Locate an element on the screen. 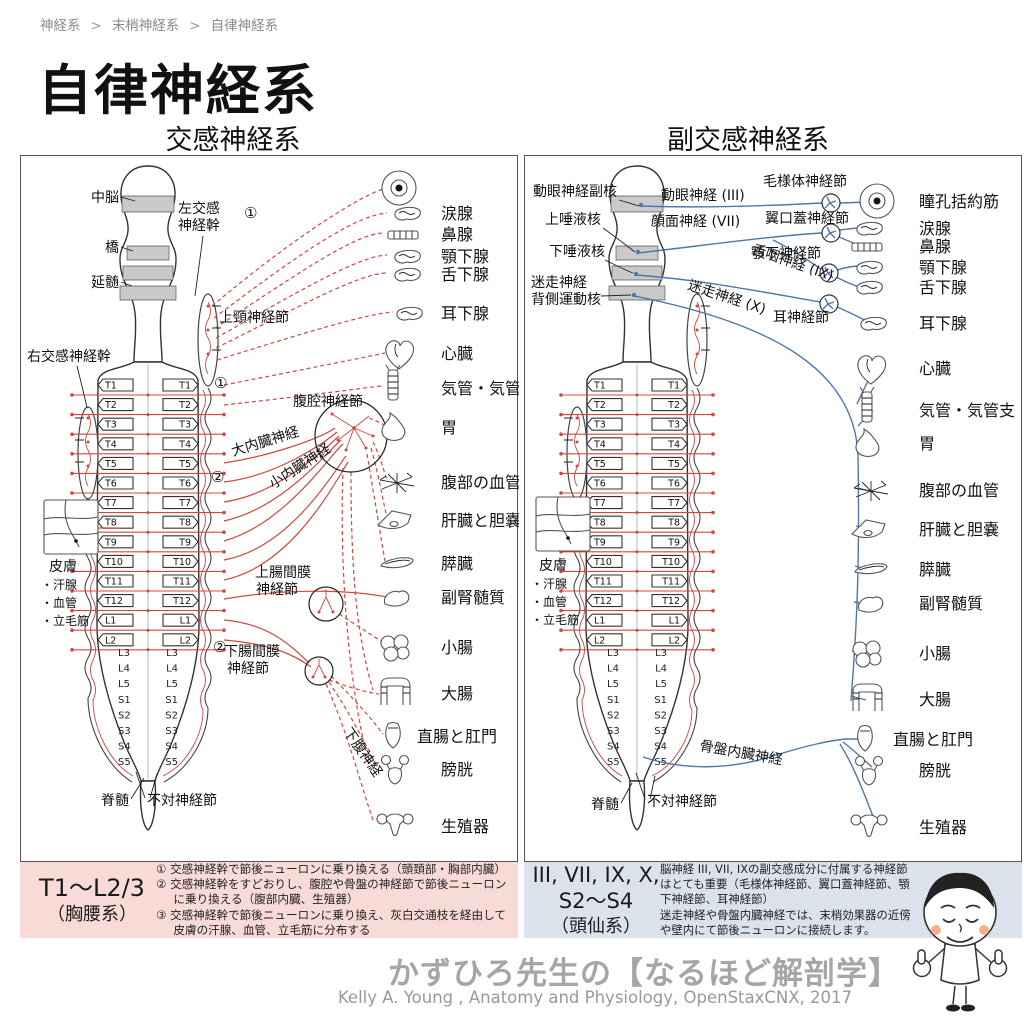 This screenshot has width=1024, height=1024. thumbs-up-left is located at coordinates (922, 963).